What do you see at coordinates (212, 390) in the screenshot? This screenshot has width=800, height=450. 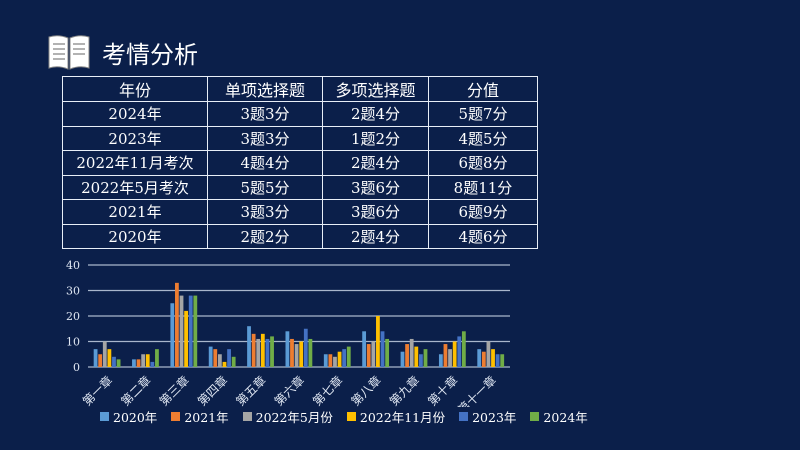 I see `x-tick-label: 第四章` at bounding box center [212, 390].